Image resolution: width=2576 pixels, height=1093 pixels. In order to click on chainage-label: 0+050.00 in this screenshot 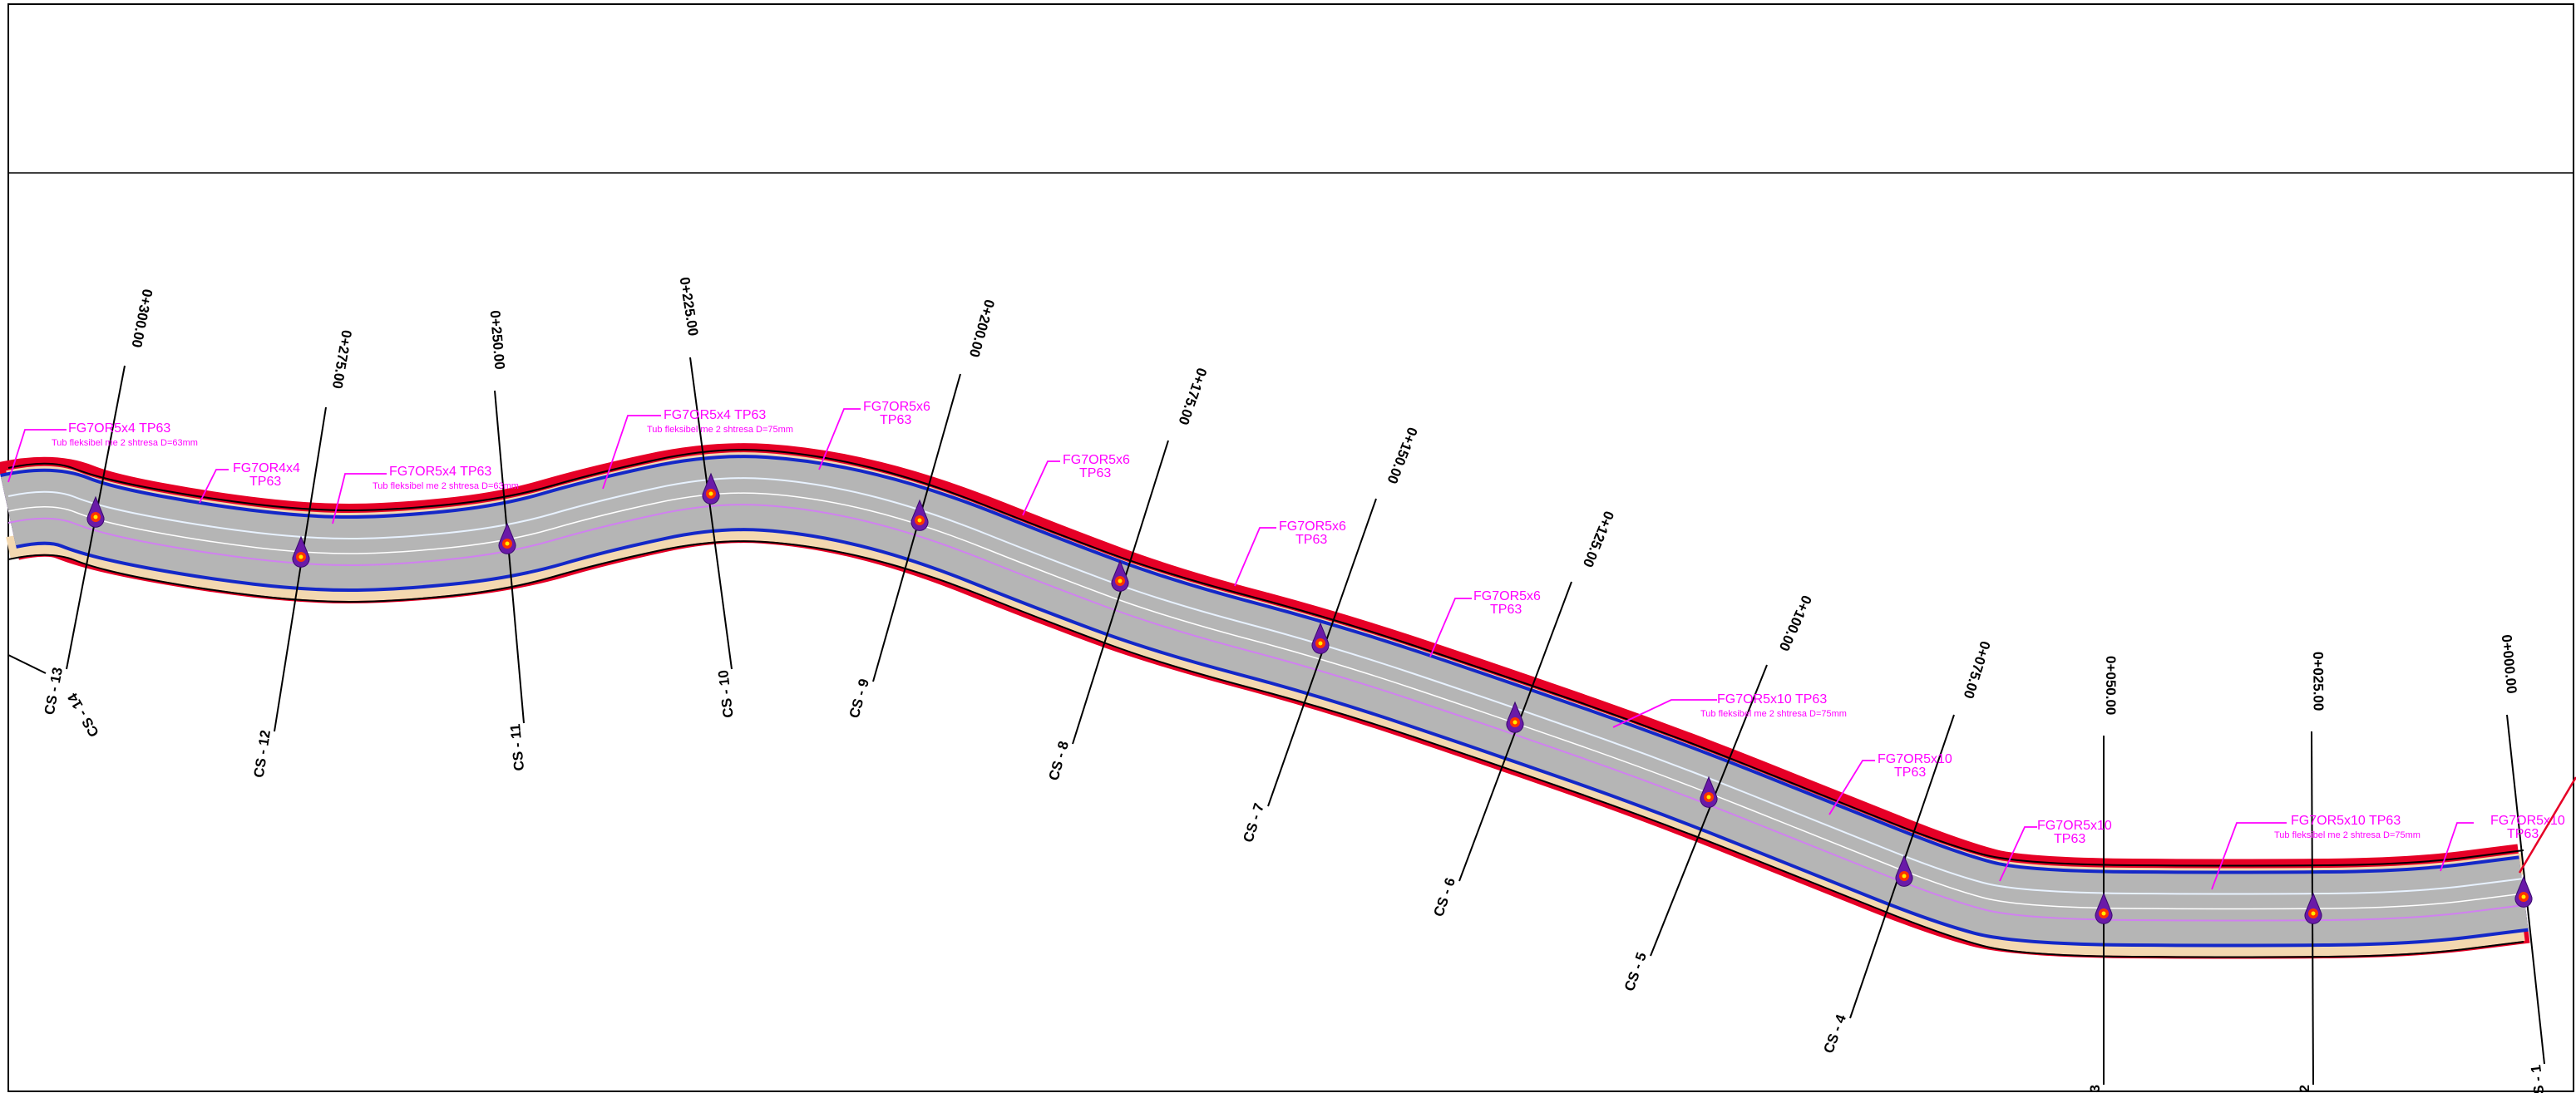, I will do `click(2111, 685)`.